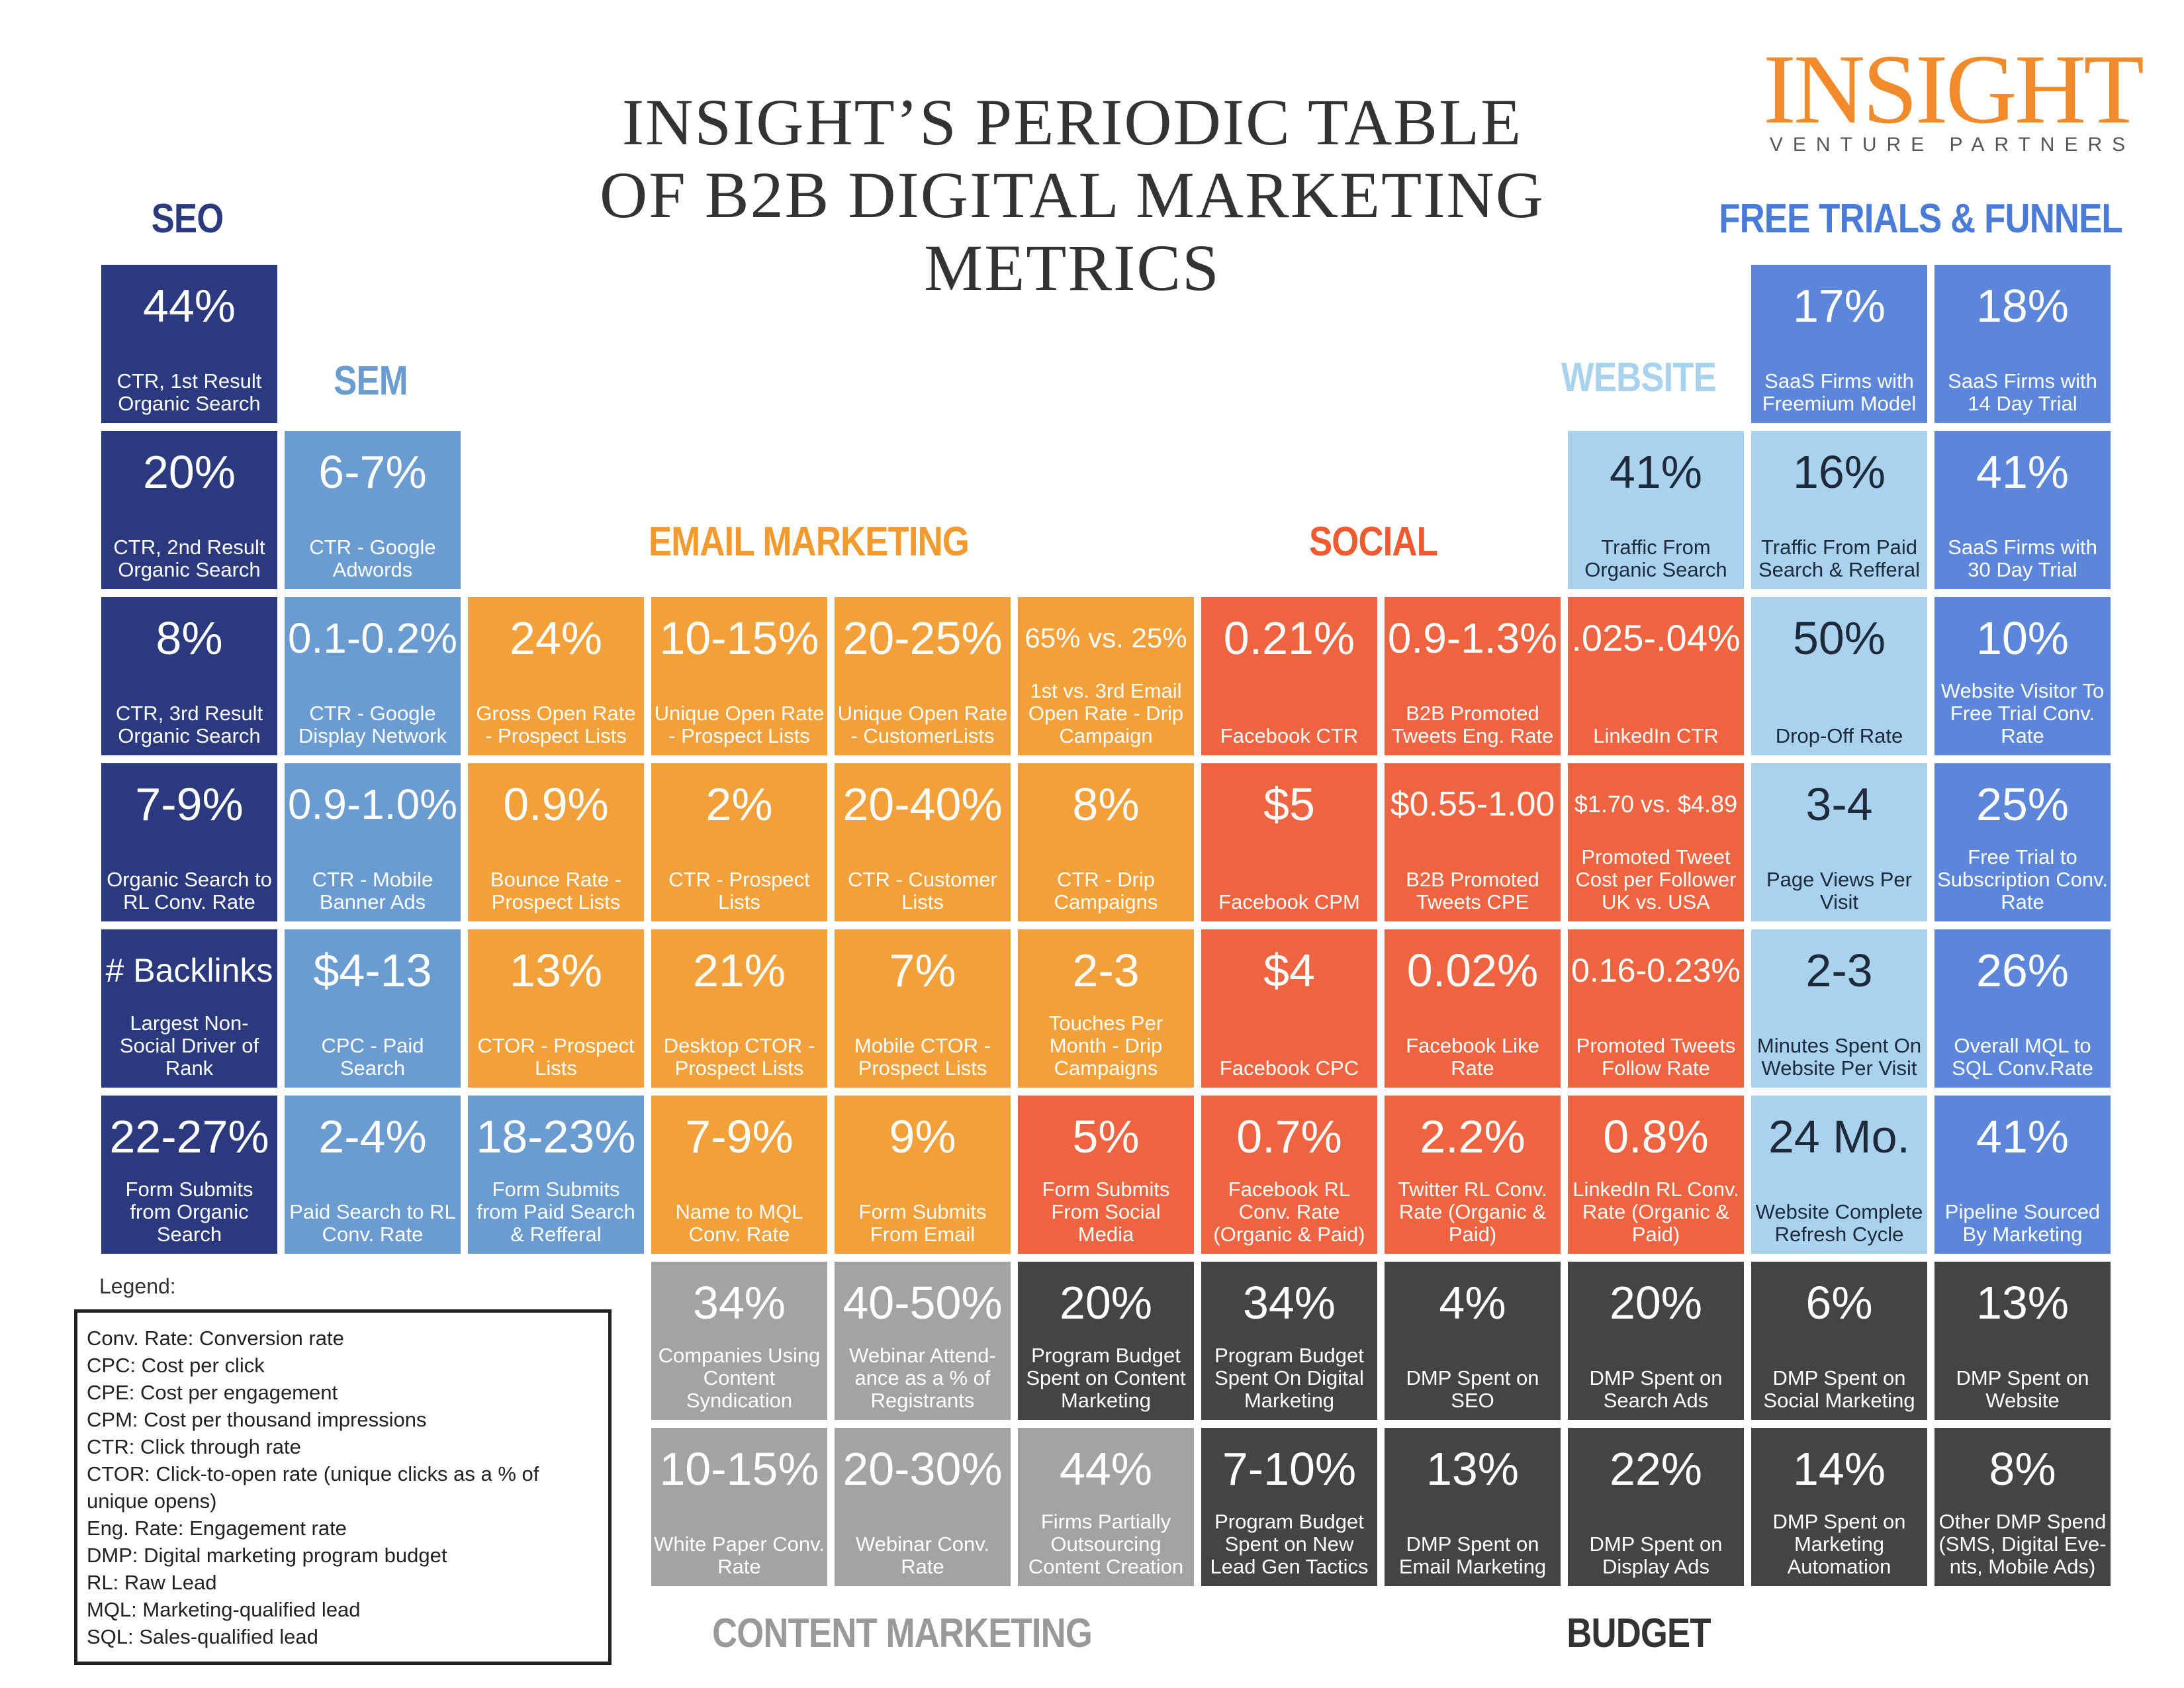  What do you see at coordinates (1473, 1057) in the screenshot?
I see `metric-label: Facebook Like Rate` at bounding box center [1473, 1057].